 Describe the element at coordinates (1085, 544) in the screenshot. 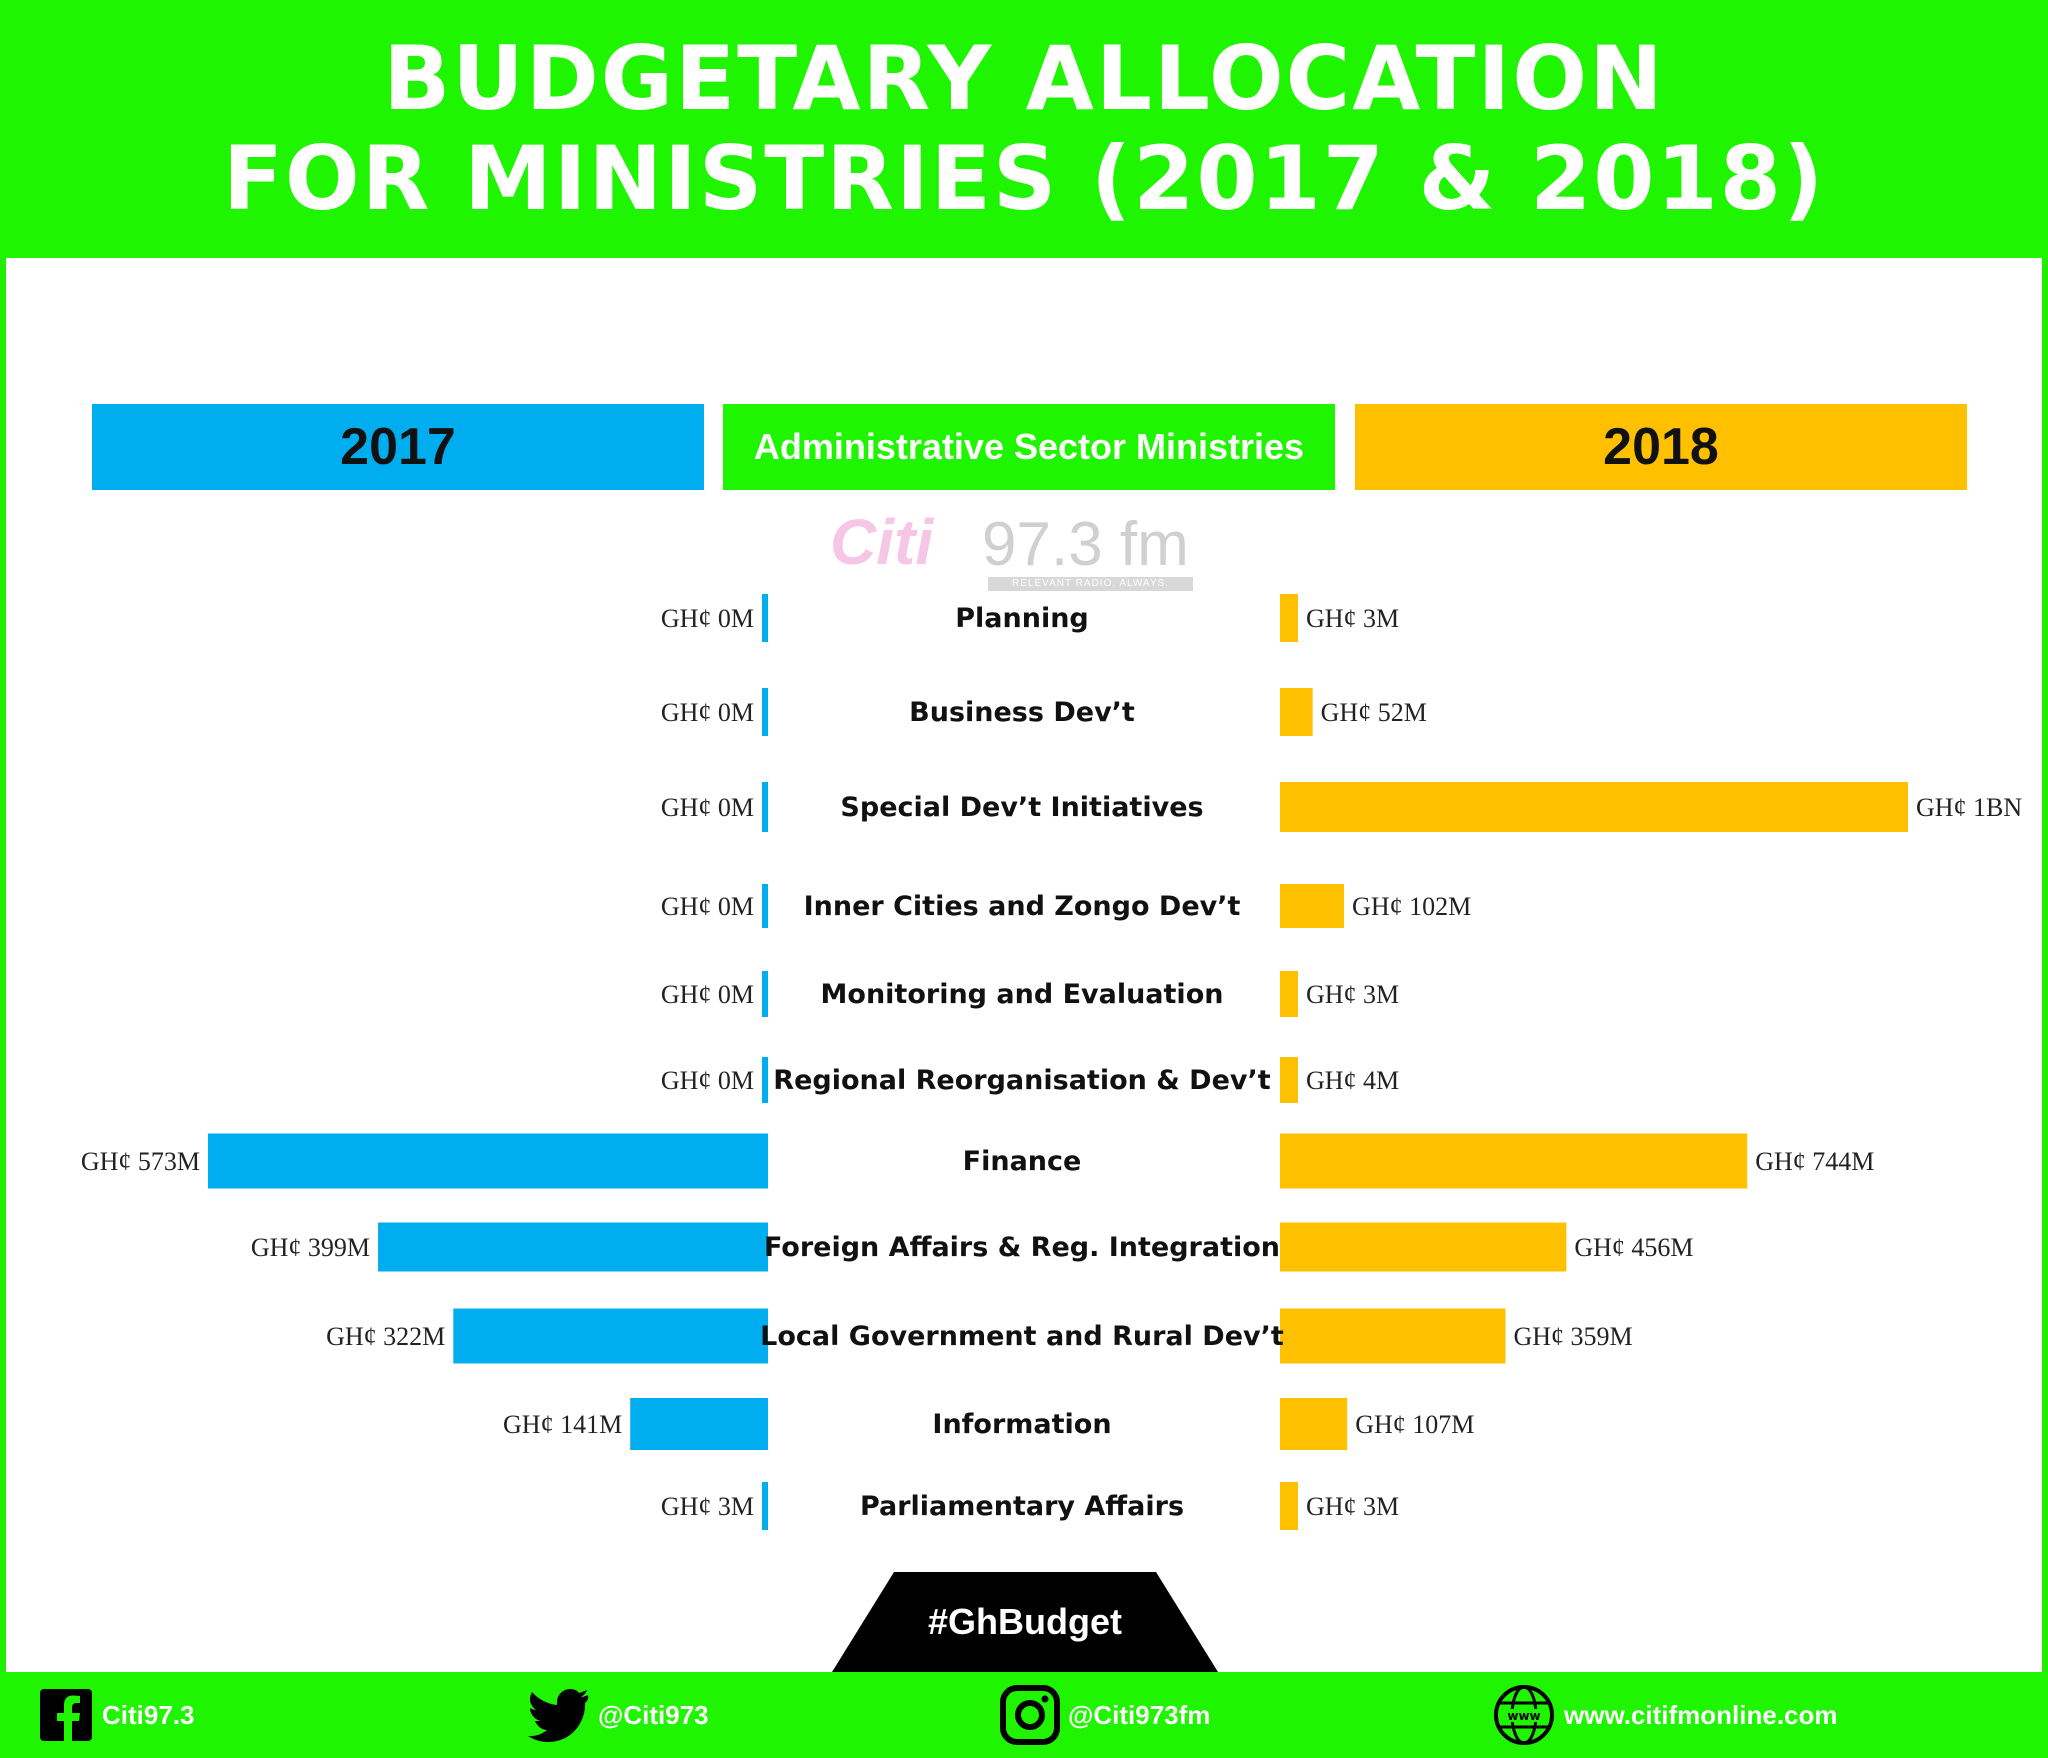

I see `watermark-frequency: 97.3 fm` at that location.